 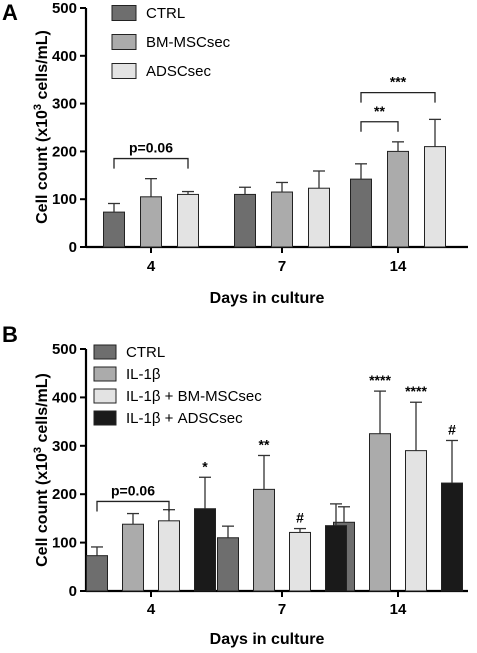 I want to click on legend-label: IL-1β, so click(x=143, y=374).